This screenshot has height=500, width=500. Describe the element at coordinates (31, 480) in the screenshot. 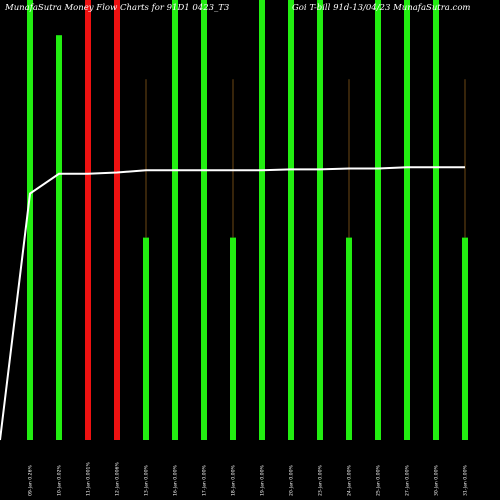

I see `x-tick-label: 09-Jan 0.26%` at that location.